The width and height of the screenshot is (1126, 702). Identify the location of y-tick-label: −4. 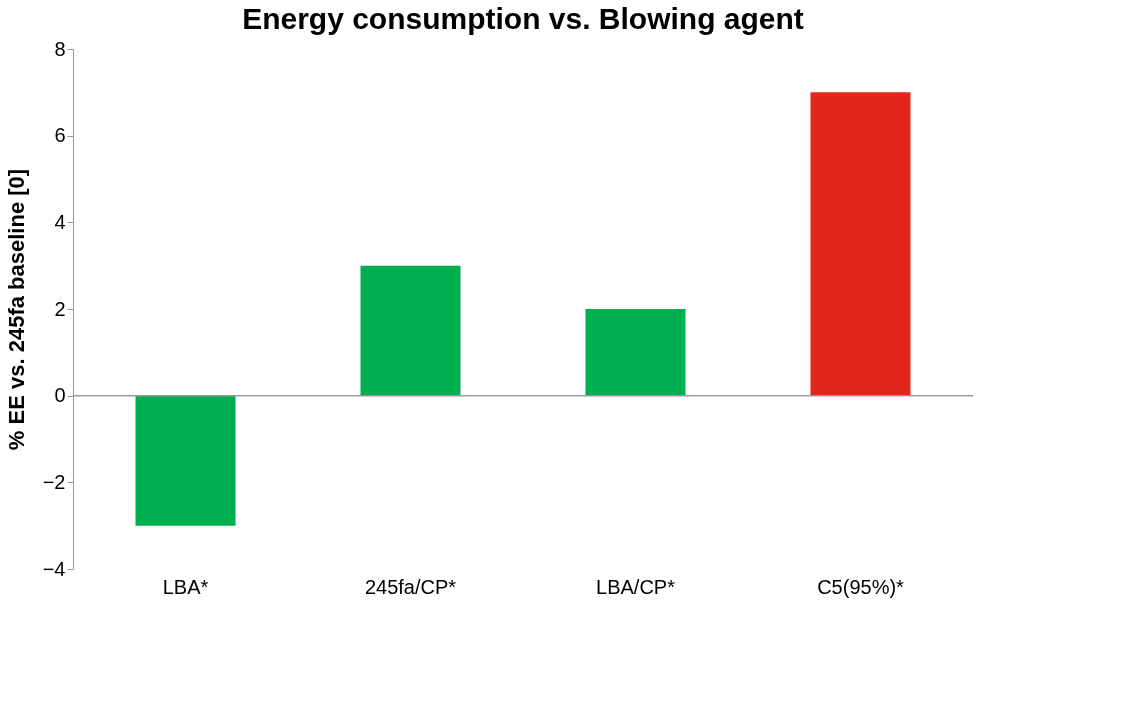
(54, 568).